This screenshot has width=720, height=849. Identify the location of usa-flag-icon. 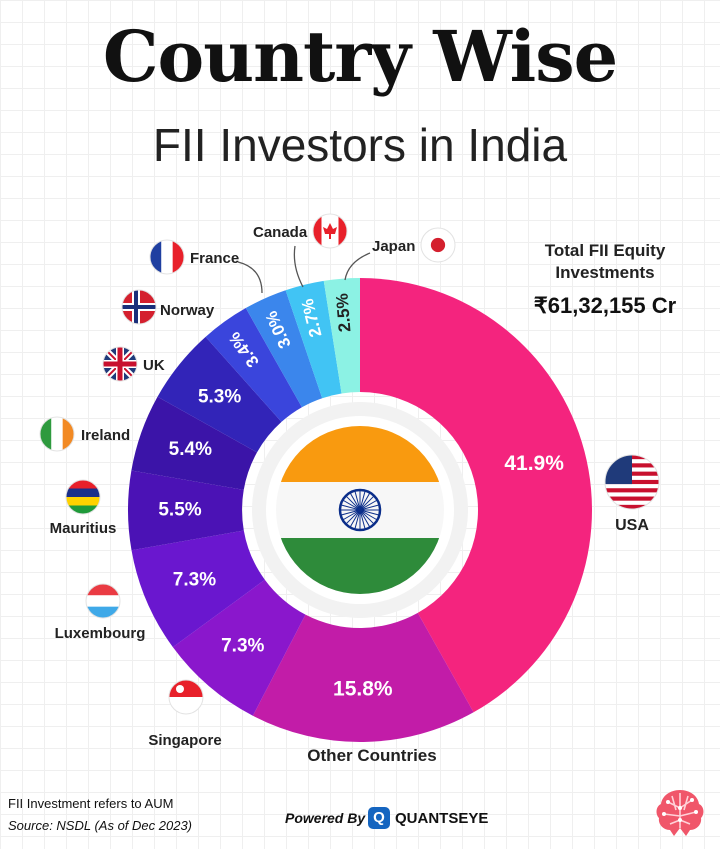
(632, 482).